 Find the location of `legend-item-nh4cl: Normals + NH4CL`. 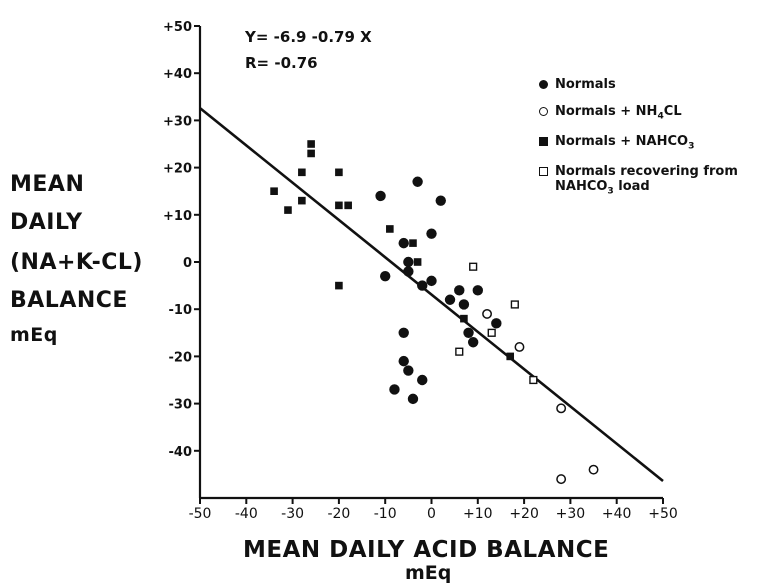

legend-item-nh4cl: Normals + NH4CL is located at coordinates (610, 114).